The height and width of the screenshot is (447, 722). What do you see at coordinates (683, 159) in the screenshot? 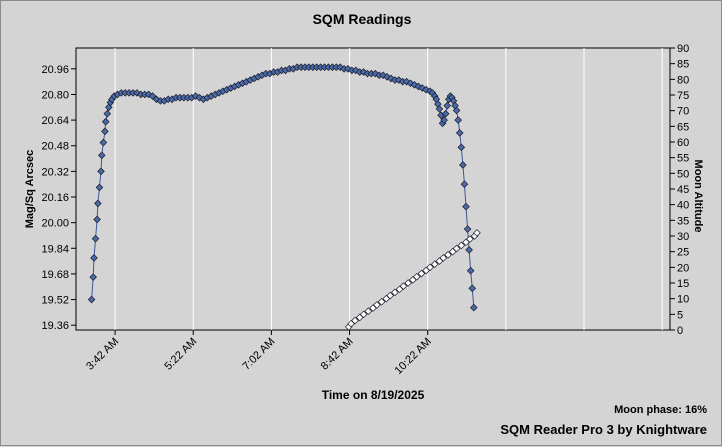
I see `y2-tick-label: 55` at bounding box center [683, 159].